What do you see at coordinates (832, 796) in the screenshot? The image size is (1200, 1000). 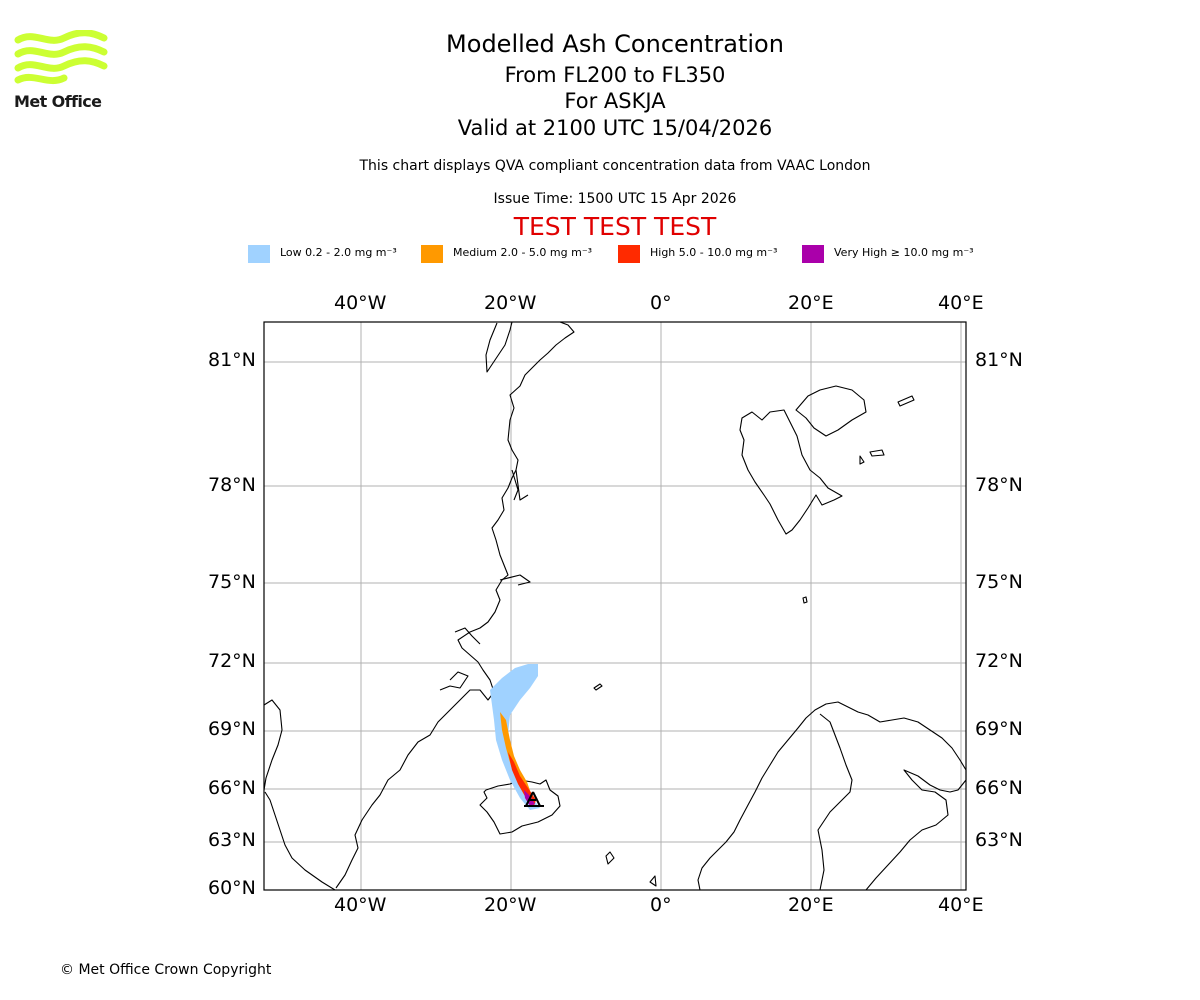 I see `scandinavia-coast` at bounding box center [832, 796].